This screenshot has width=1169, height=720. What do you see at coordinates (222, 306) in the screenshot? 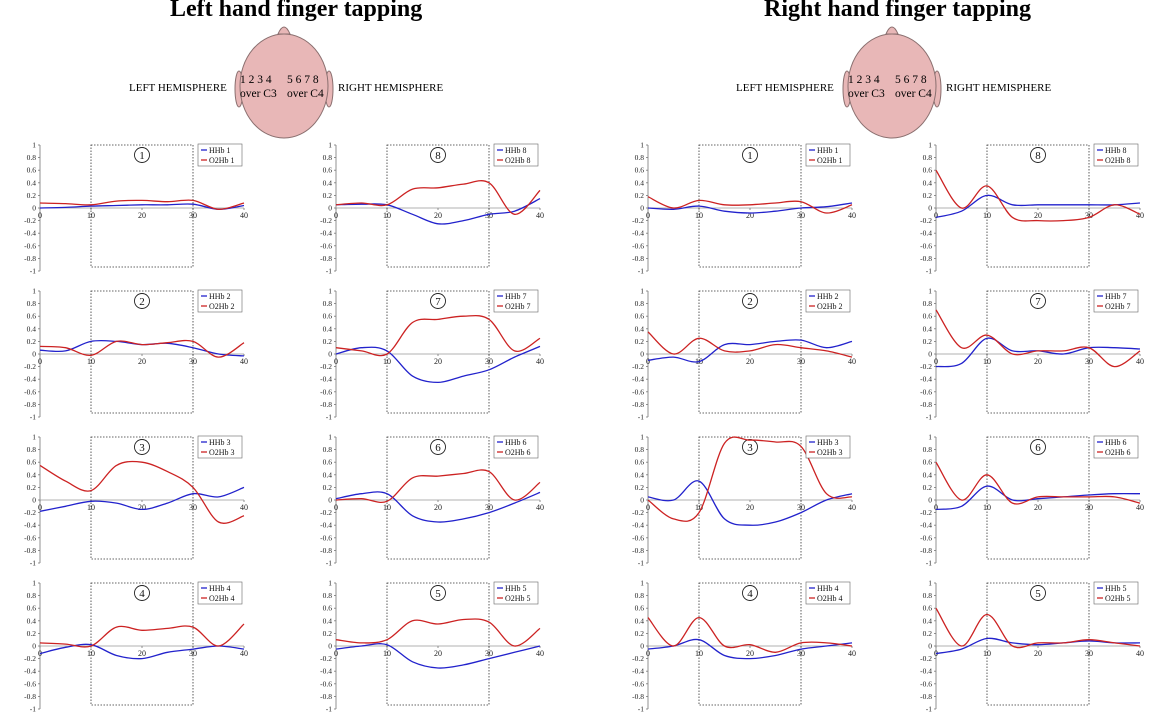
I see `legend-label: O2Hb 2` at bounding box center [222, 306].